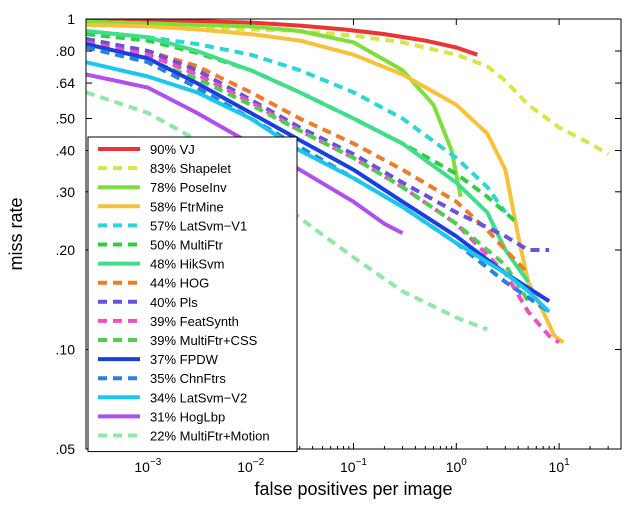 The width and height of the screenshot is (641, 507). What do you see at coordinates (179, 283) in the screenshot?
I see `legend-label-7: 44% HOG` at bounding box center [179, 283].